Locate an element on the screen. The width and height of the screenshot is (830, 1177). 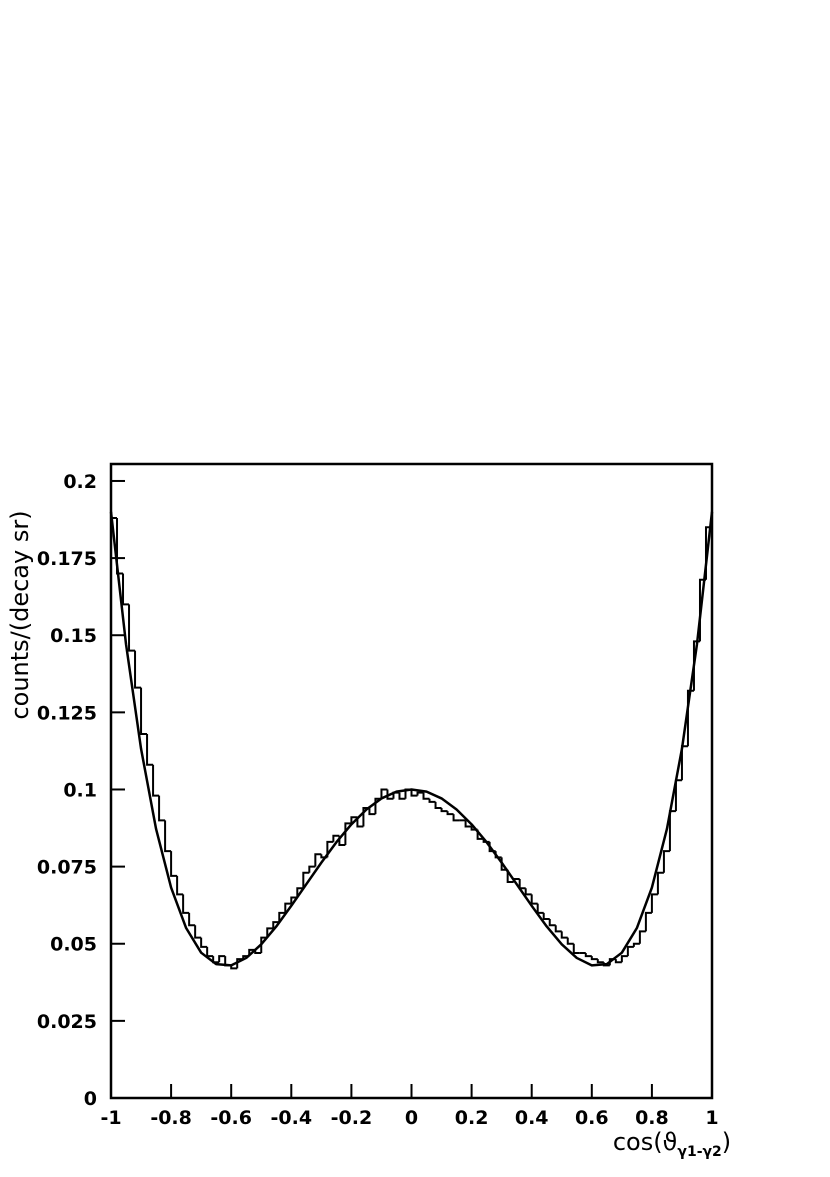
x-tick-label: 0.4 is located at coordinates (532, 1118).